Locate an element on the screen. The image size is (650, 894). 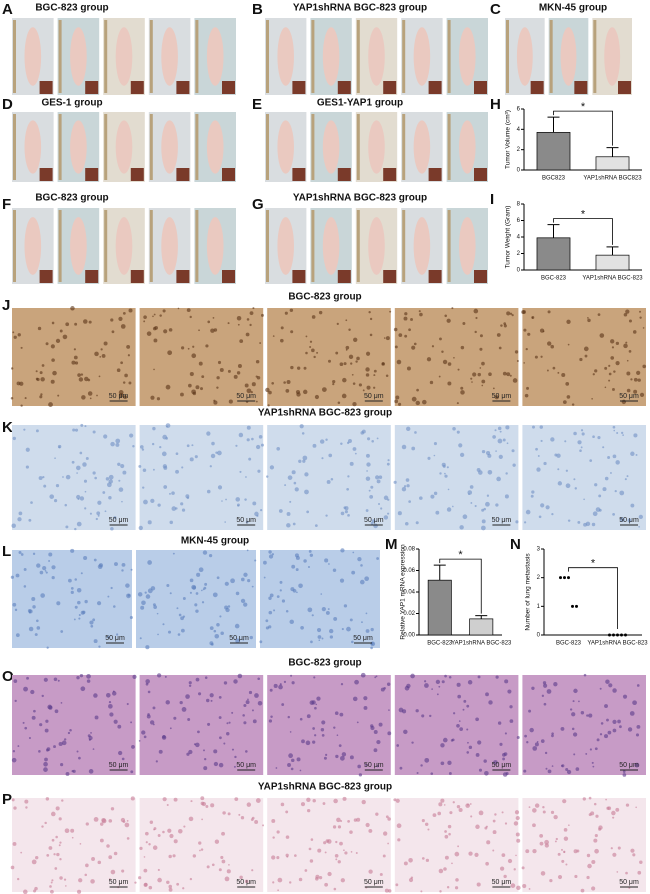
bar is located at coordinates (553, 254).